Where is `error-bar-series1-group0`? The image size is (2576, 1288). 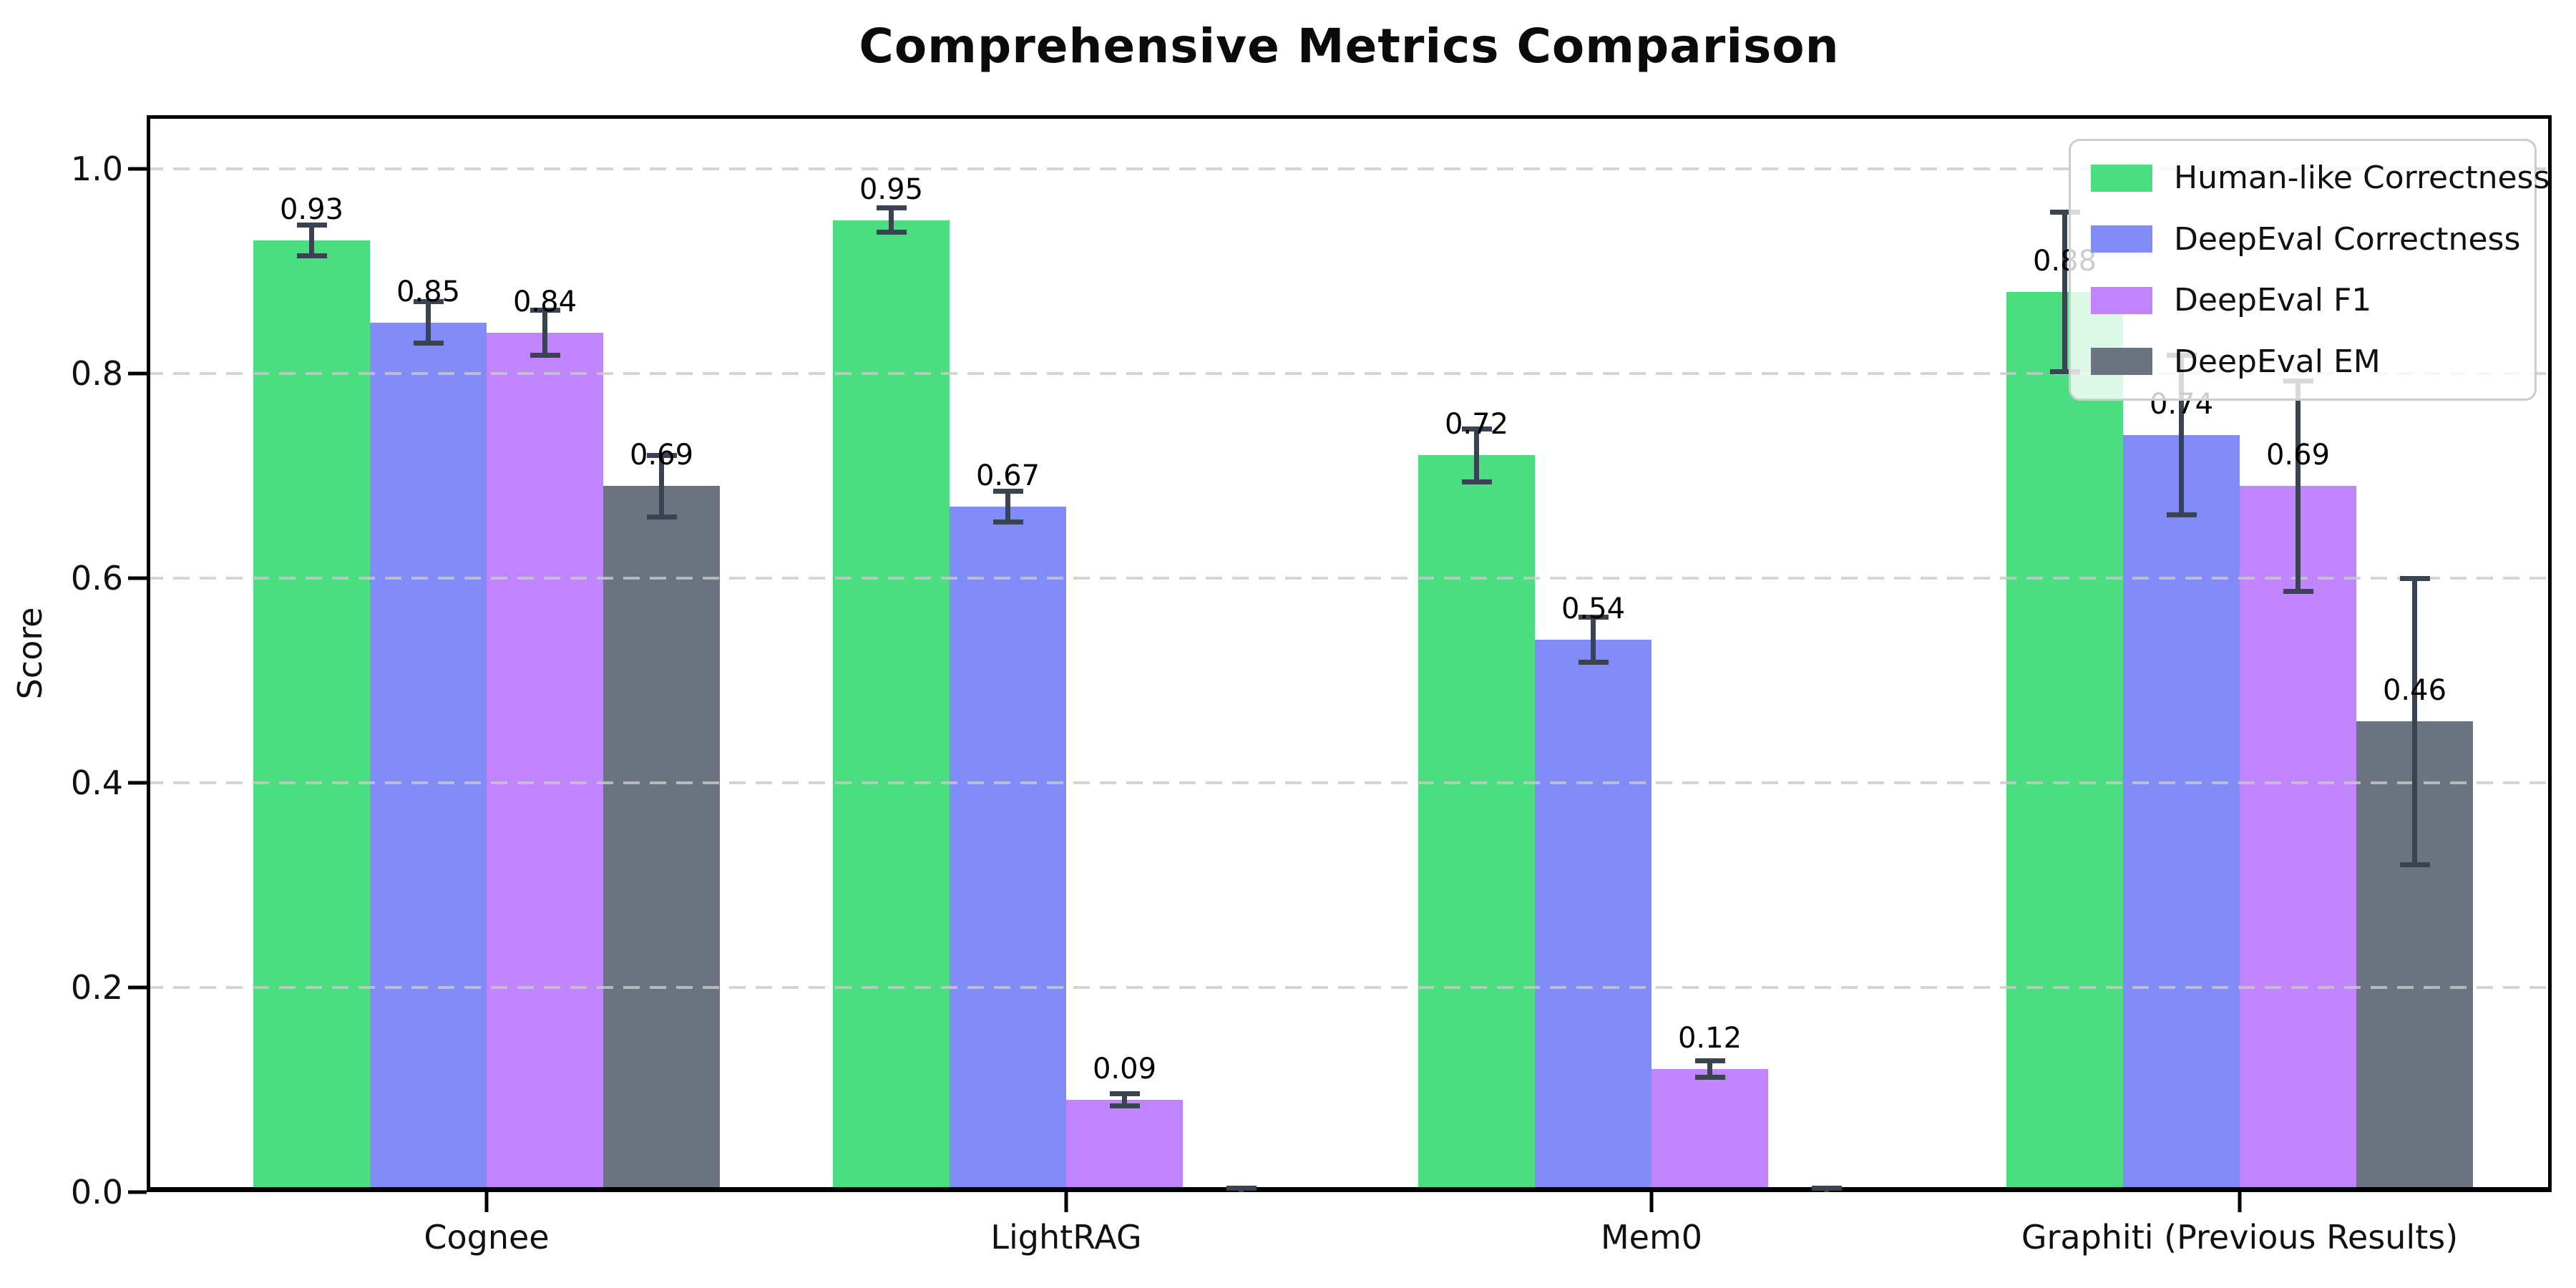
error-bar-series1-group0 is located at coordinates (428, 322).